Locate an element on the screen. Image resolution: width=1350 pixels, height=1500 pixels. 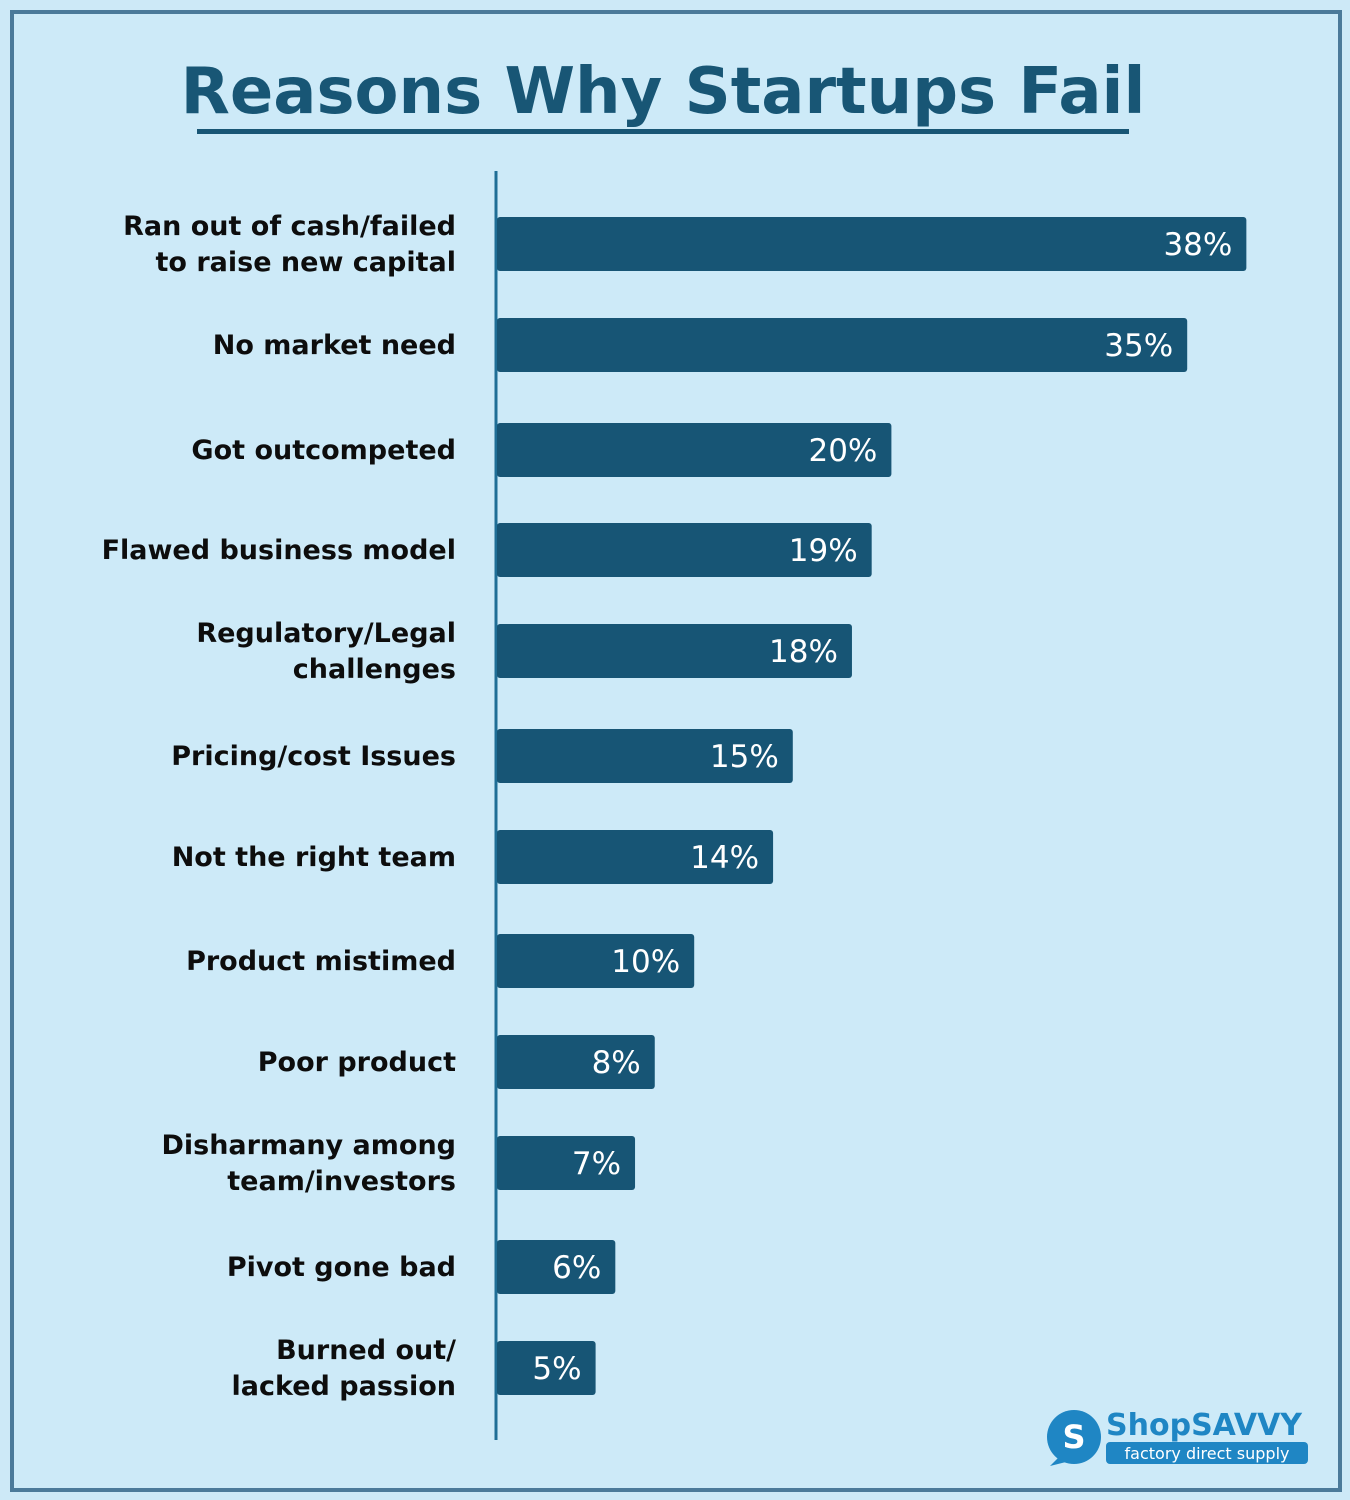
bar-value-label-5: 18% is located at coordinates (803, 652).